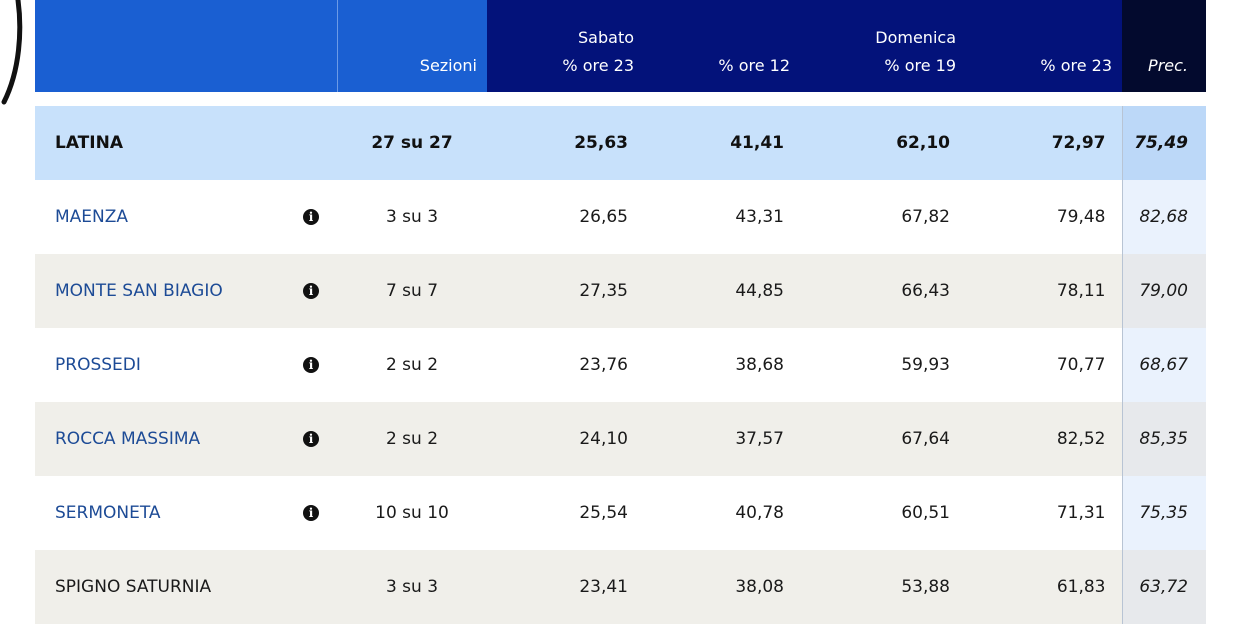  Describe the element at coordinates (412, 513) in the screenshot. I see `row-sezioni: 10 su 10` at that location.